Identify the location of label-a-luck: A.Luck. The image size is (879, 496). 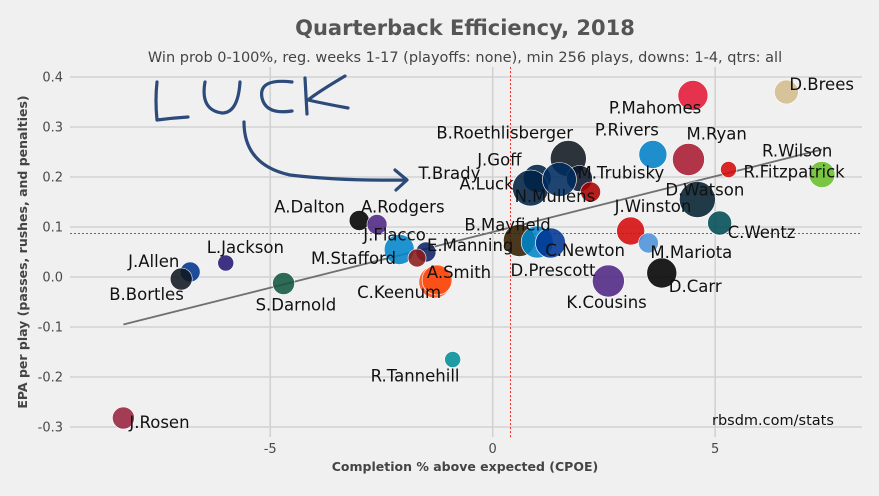
(486, 184).